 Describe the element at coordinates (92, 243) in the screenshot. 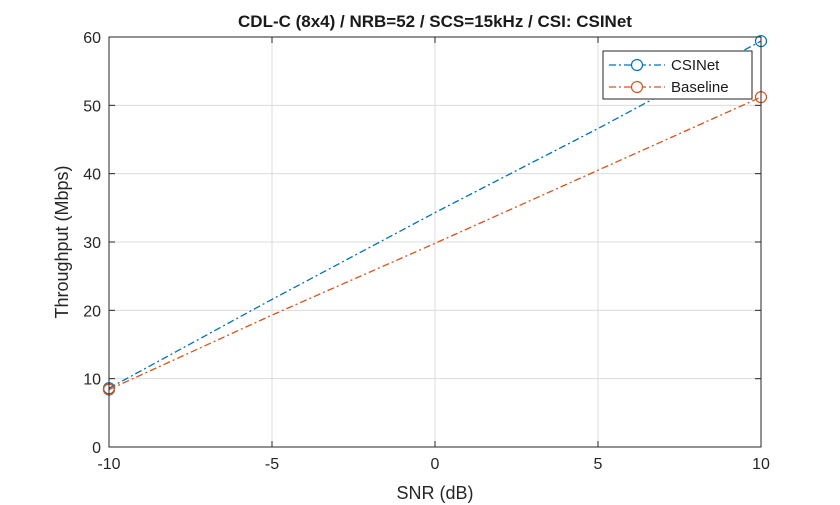

I see `y-tick-label: 30` at that location.